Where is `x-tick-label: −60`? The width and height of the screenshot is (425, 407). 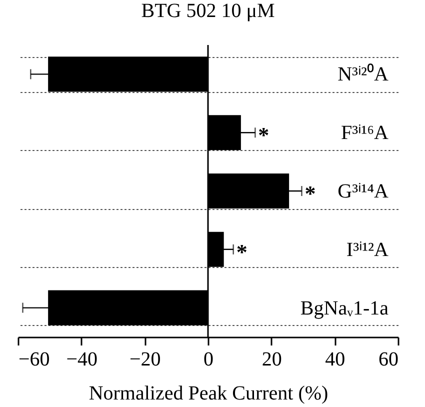 x-tick-label: −60 is located at coordinates (34, 359).